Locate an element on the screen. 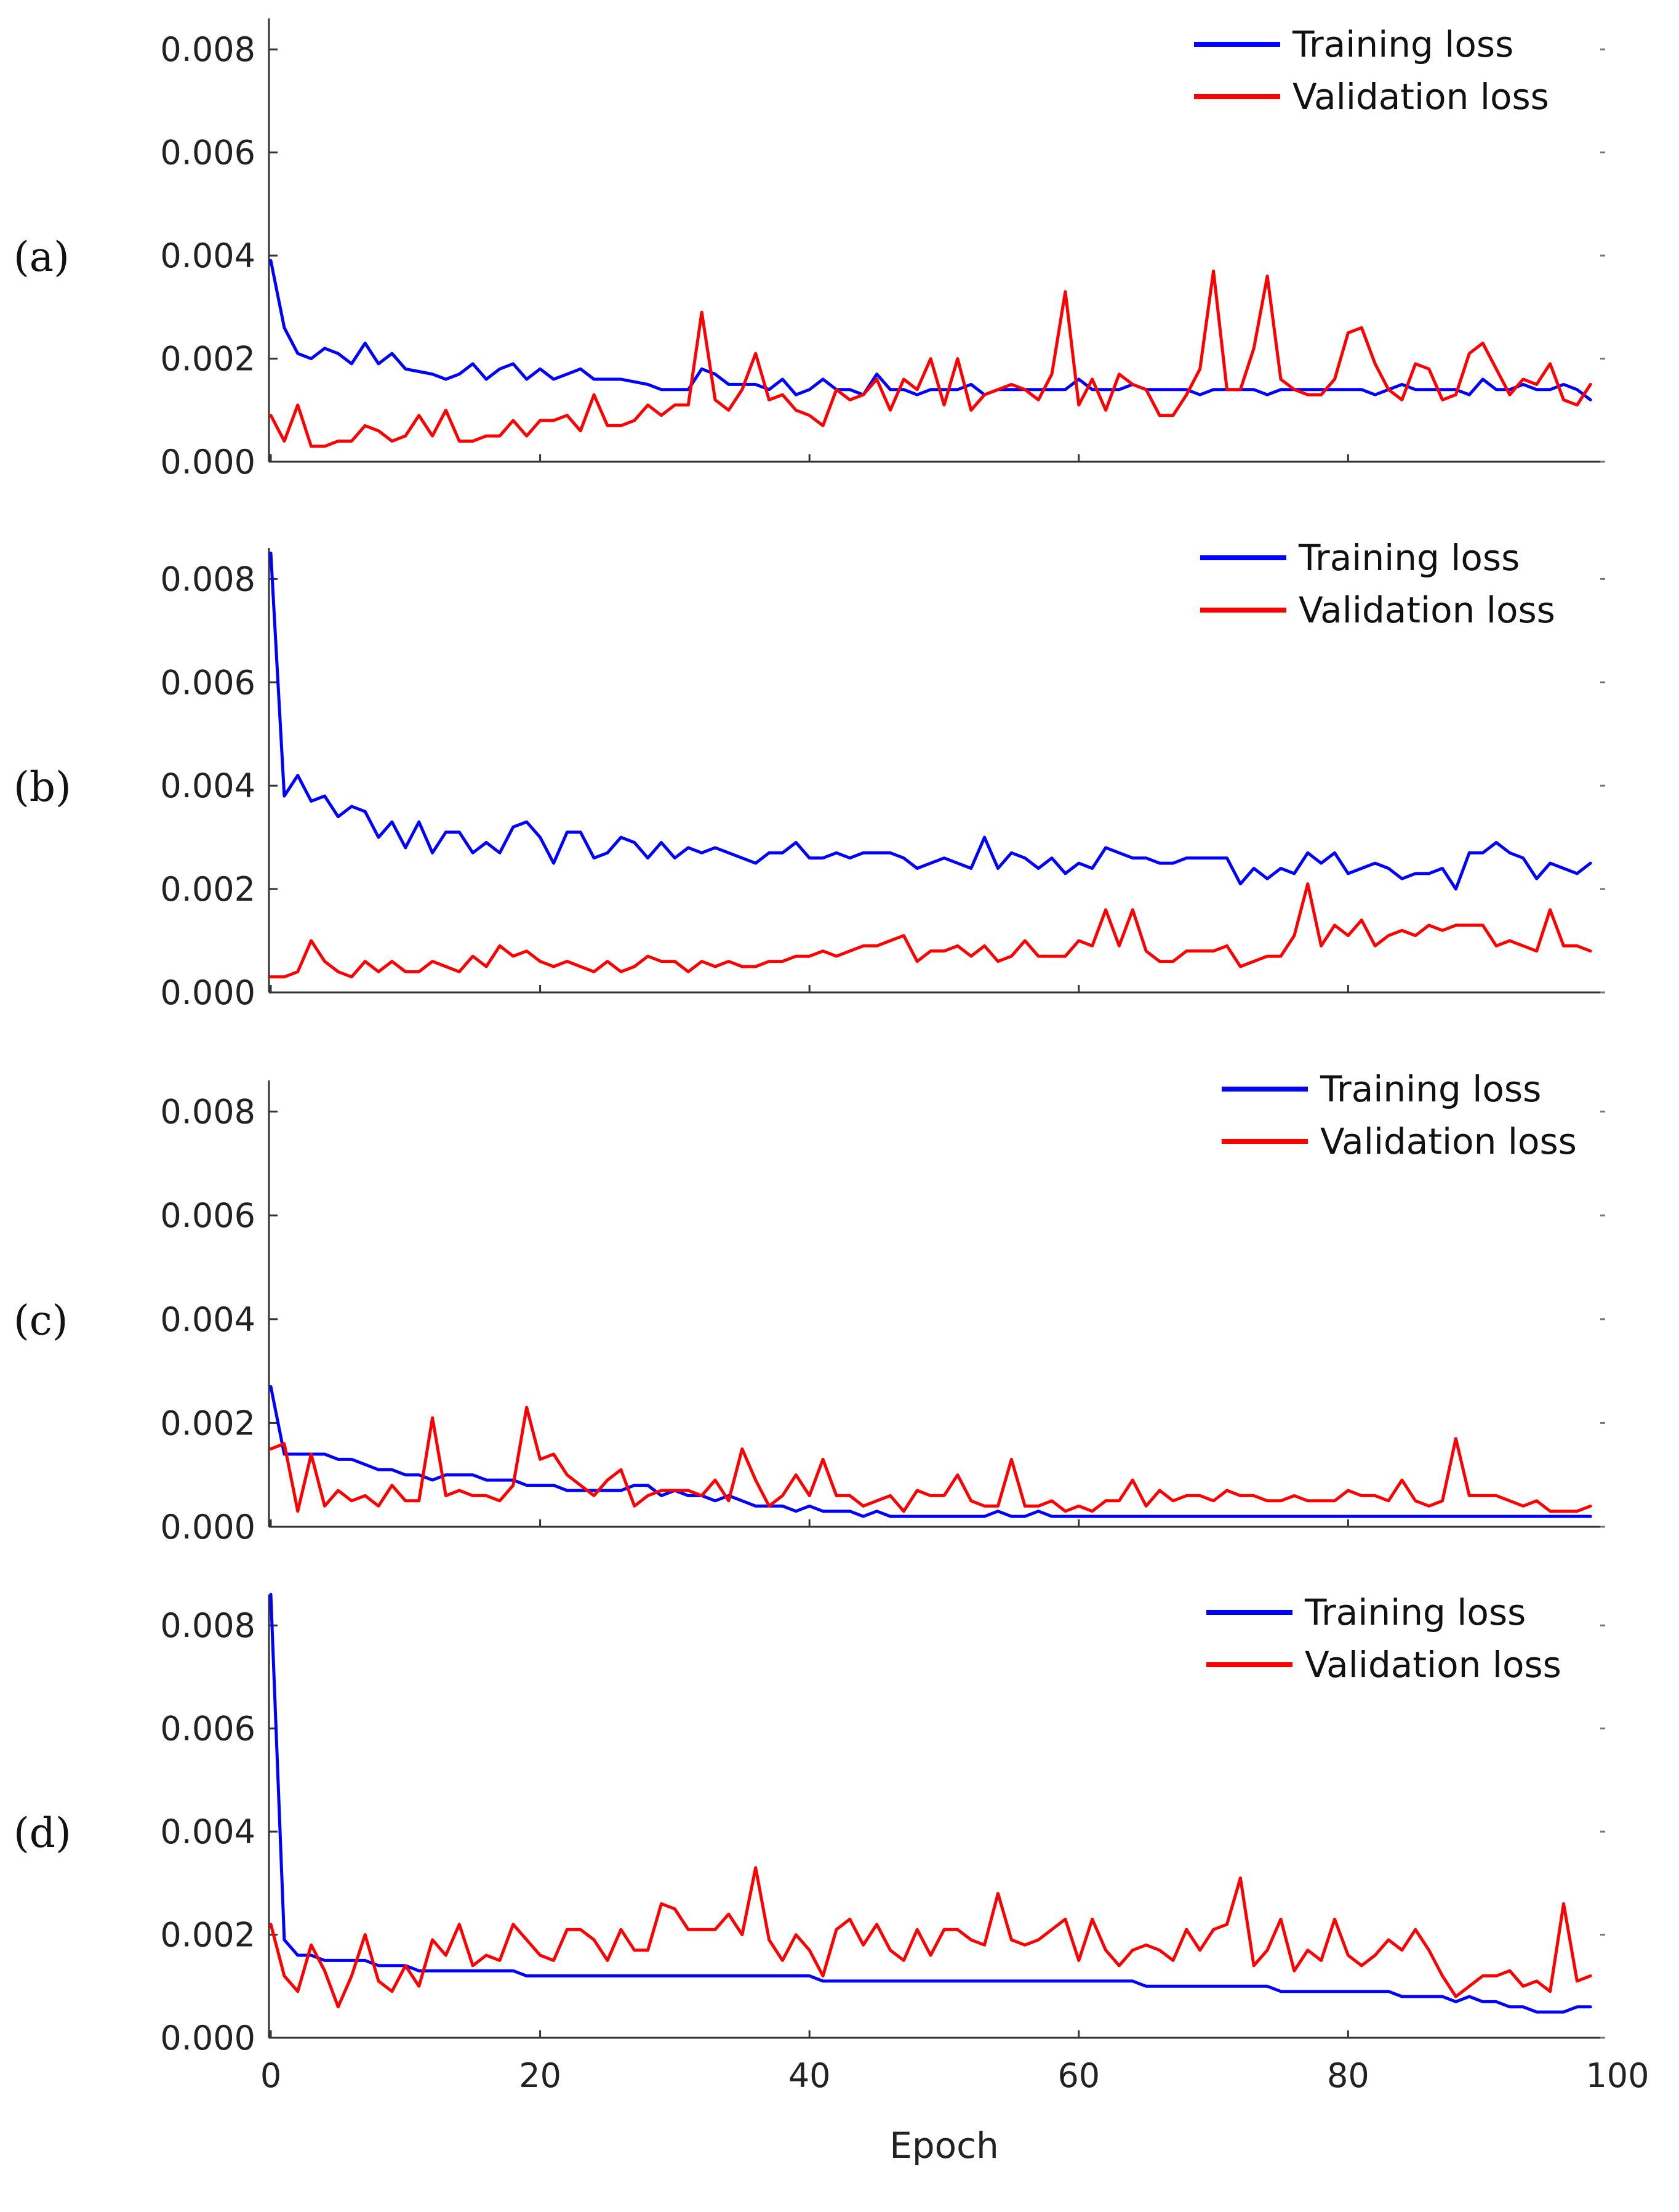 The height and width of the screenshot is (2212, 1679). x-axis-title: Epoch is located at coordinates (944, 2145).